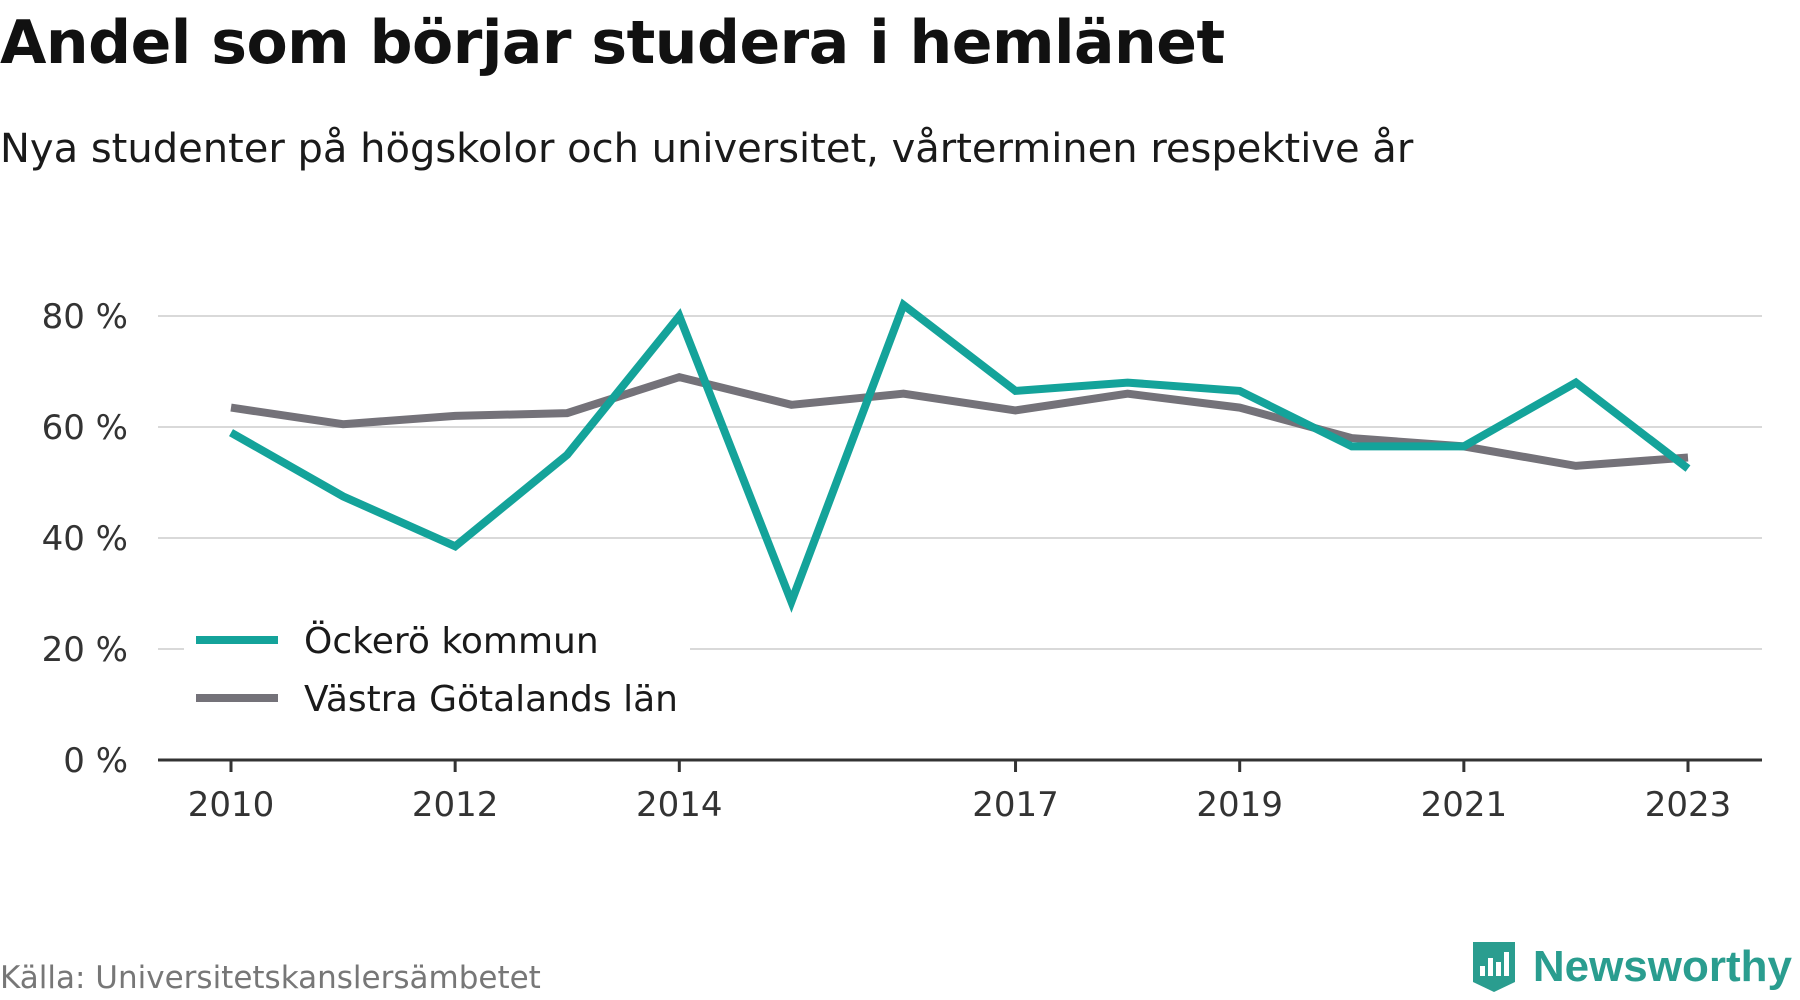 The image size is (1800, 1000). I want to click on x-tick-label: 2023, so click(1688, 805).